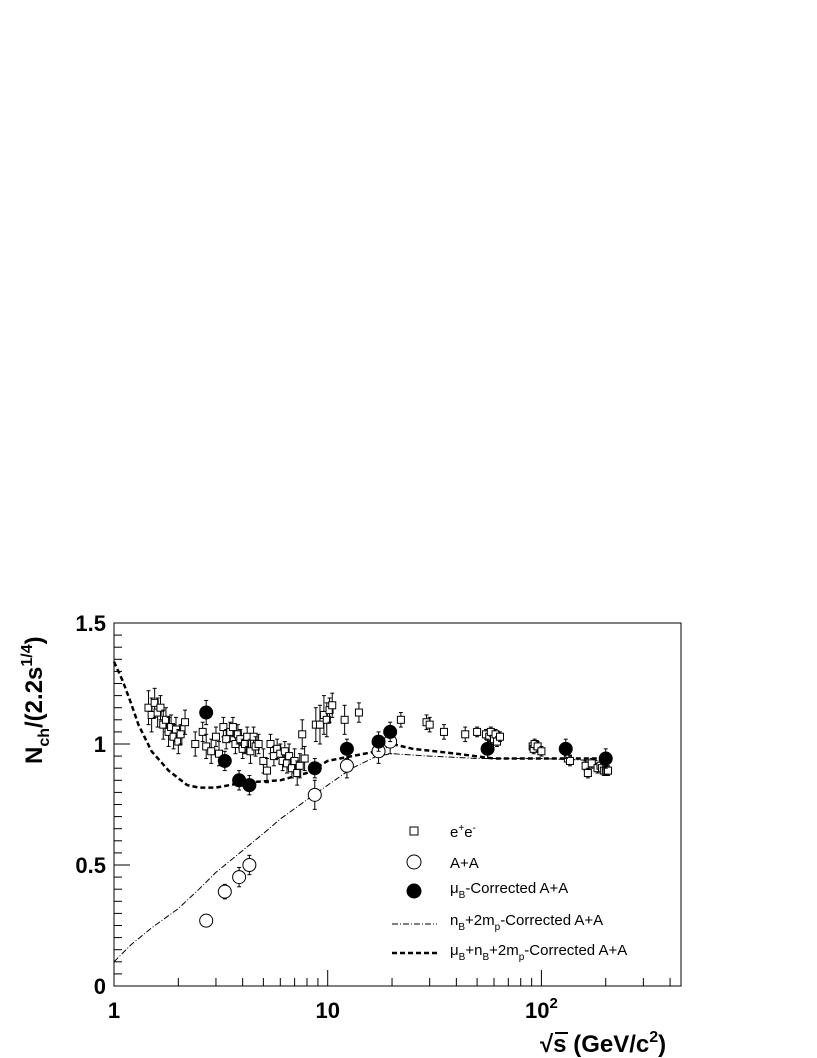 The image size is (817, 1058). Describe the element at coordinates (36, 700) in the screenshot. I see `y-axis-title: Nch/(2.2s1/4)` at that location.